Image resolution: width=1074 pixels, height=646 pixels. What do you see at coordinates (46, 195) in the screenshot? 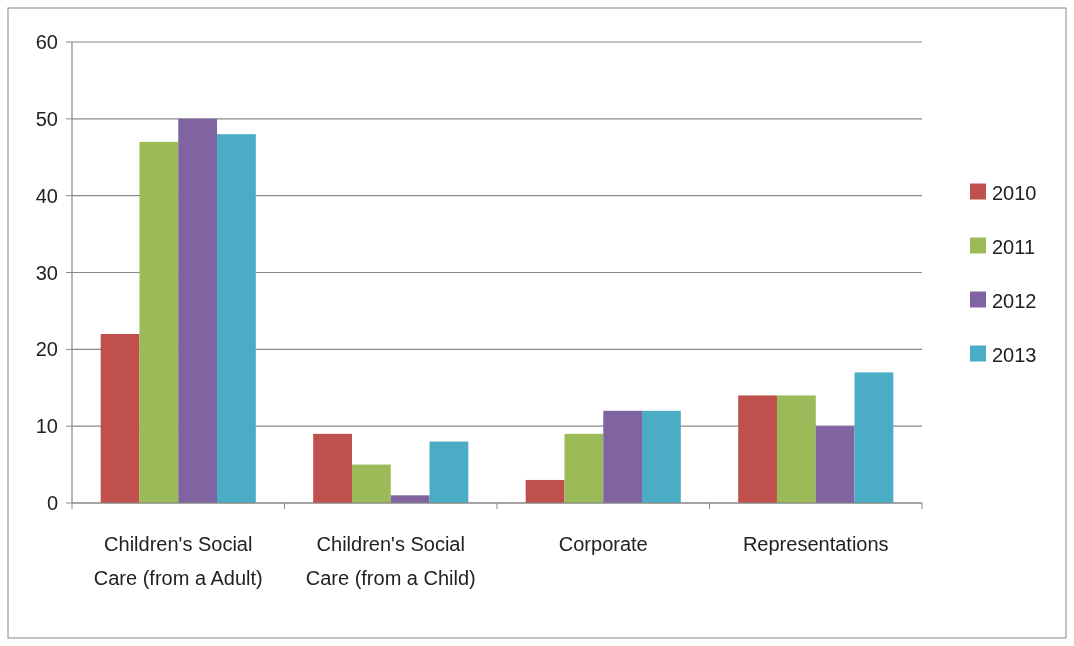
I see `y-tick-label: 40` at bounding box center [46, 195].